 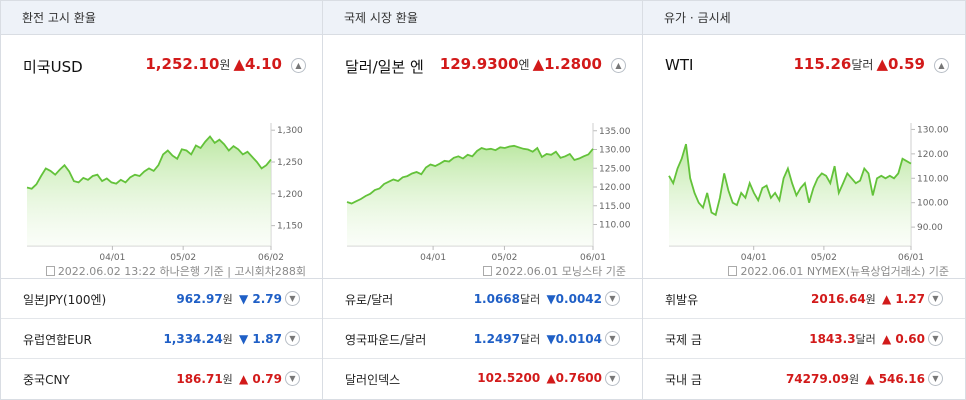 I want to click on list-item-name: 달러인덱스, so click(x=373, y=380).